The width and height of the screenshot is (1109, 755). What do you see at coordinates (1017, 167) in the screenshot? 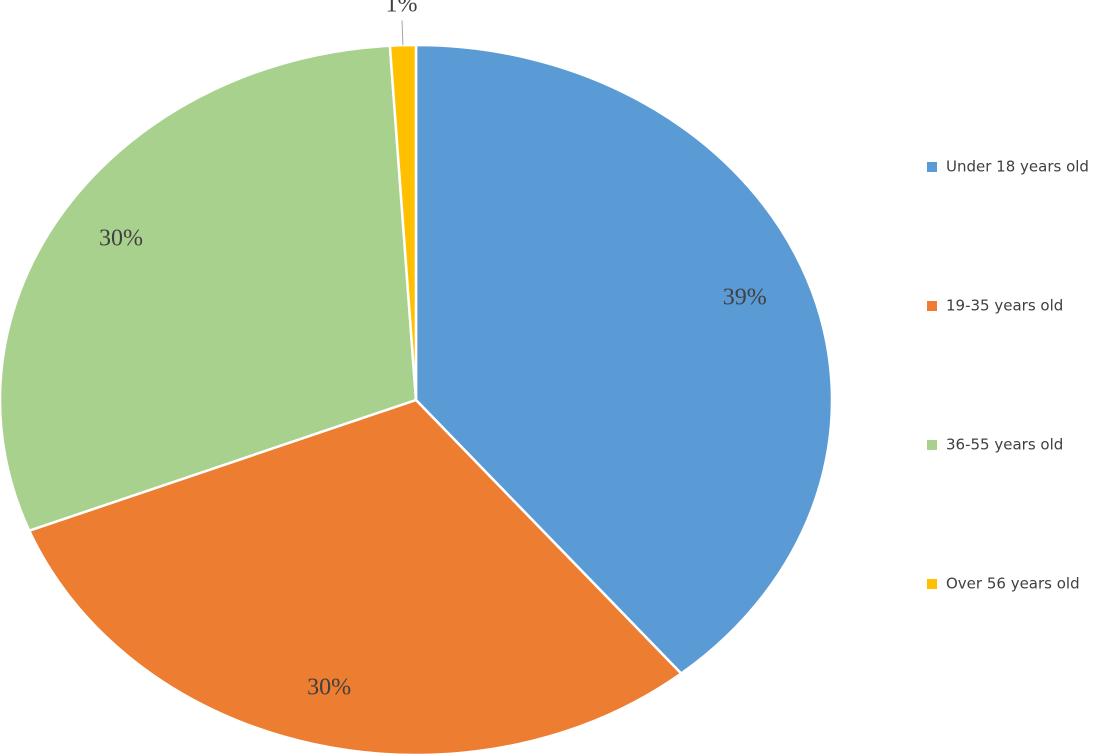
I see `legend-label: Under 18 years old` at bounding box center [1017, 167].